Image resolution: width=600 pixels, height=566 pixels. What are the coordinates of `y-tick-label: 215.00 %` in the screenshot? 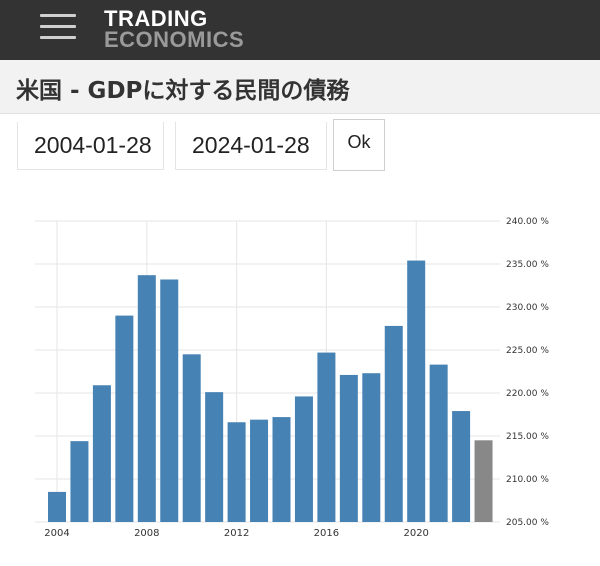 It's located at (527, 437).